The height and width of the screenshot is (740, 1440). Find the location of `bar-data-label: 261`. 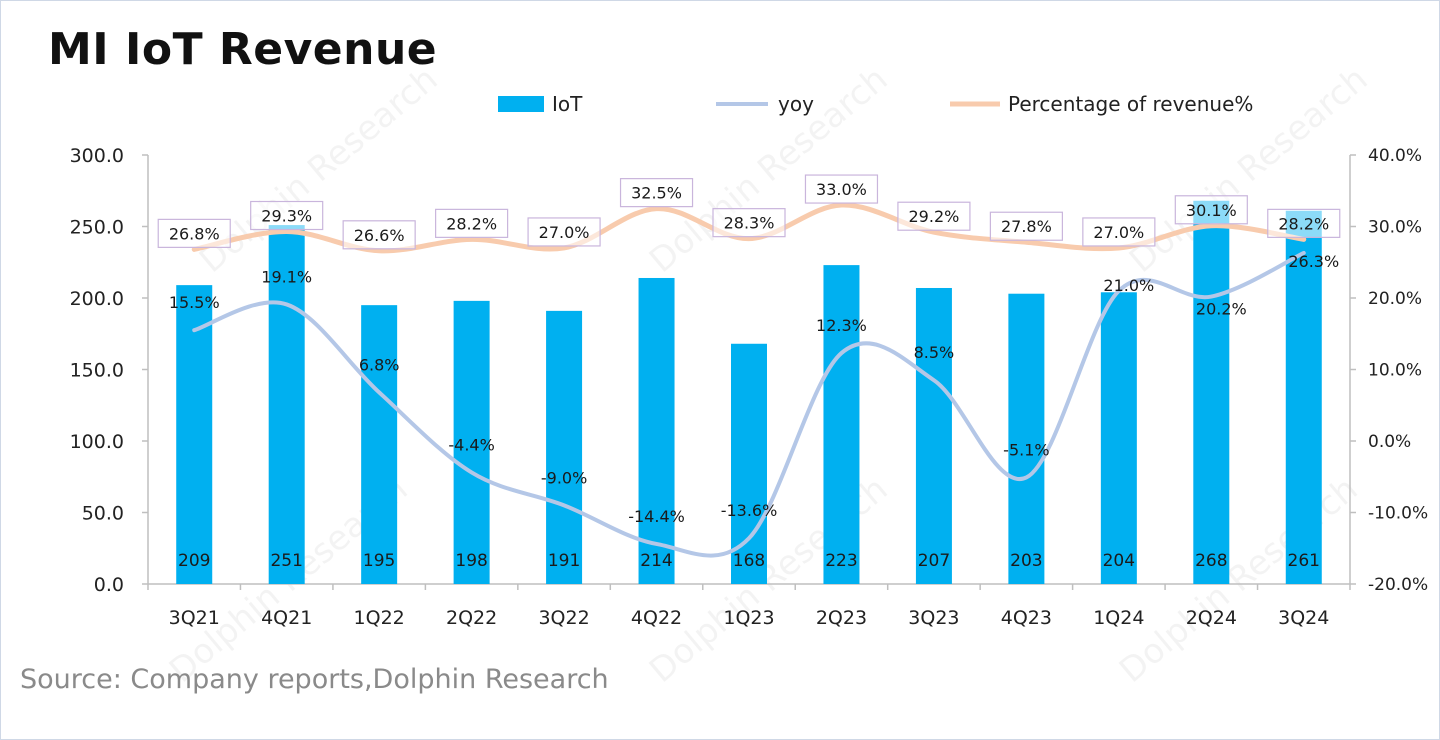

bar-data-label: 261 is located at coordinates (1304, 561).